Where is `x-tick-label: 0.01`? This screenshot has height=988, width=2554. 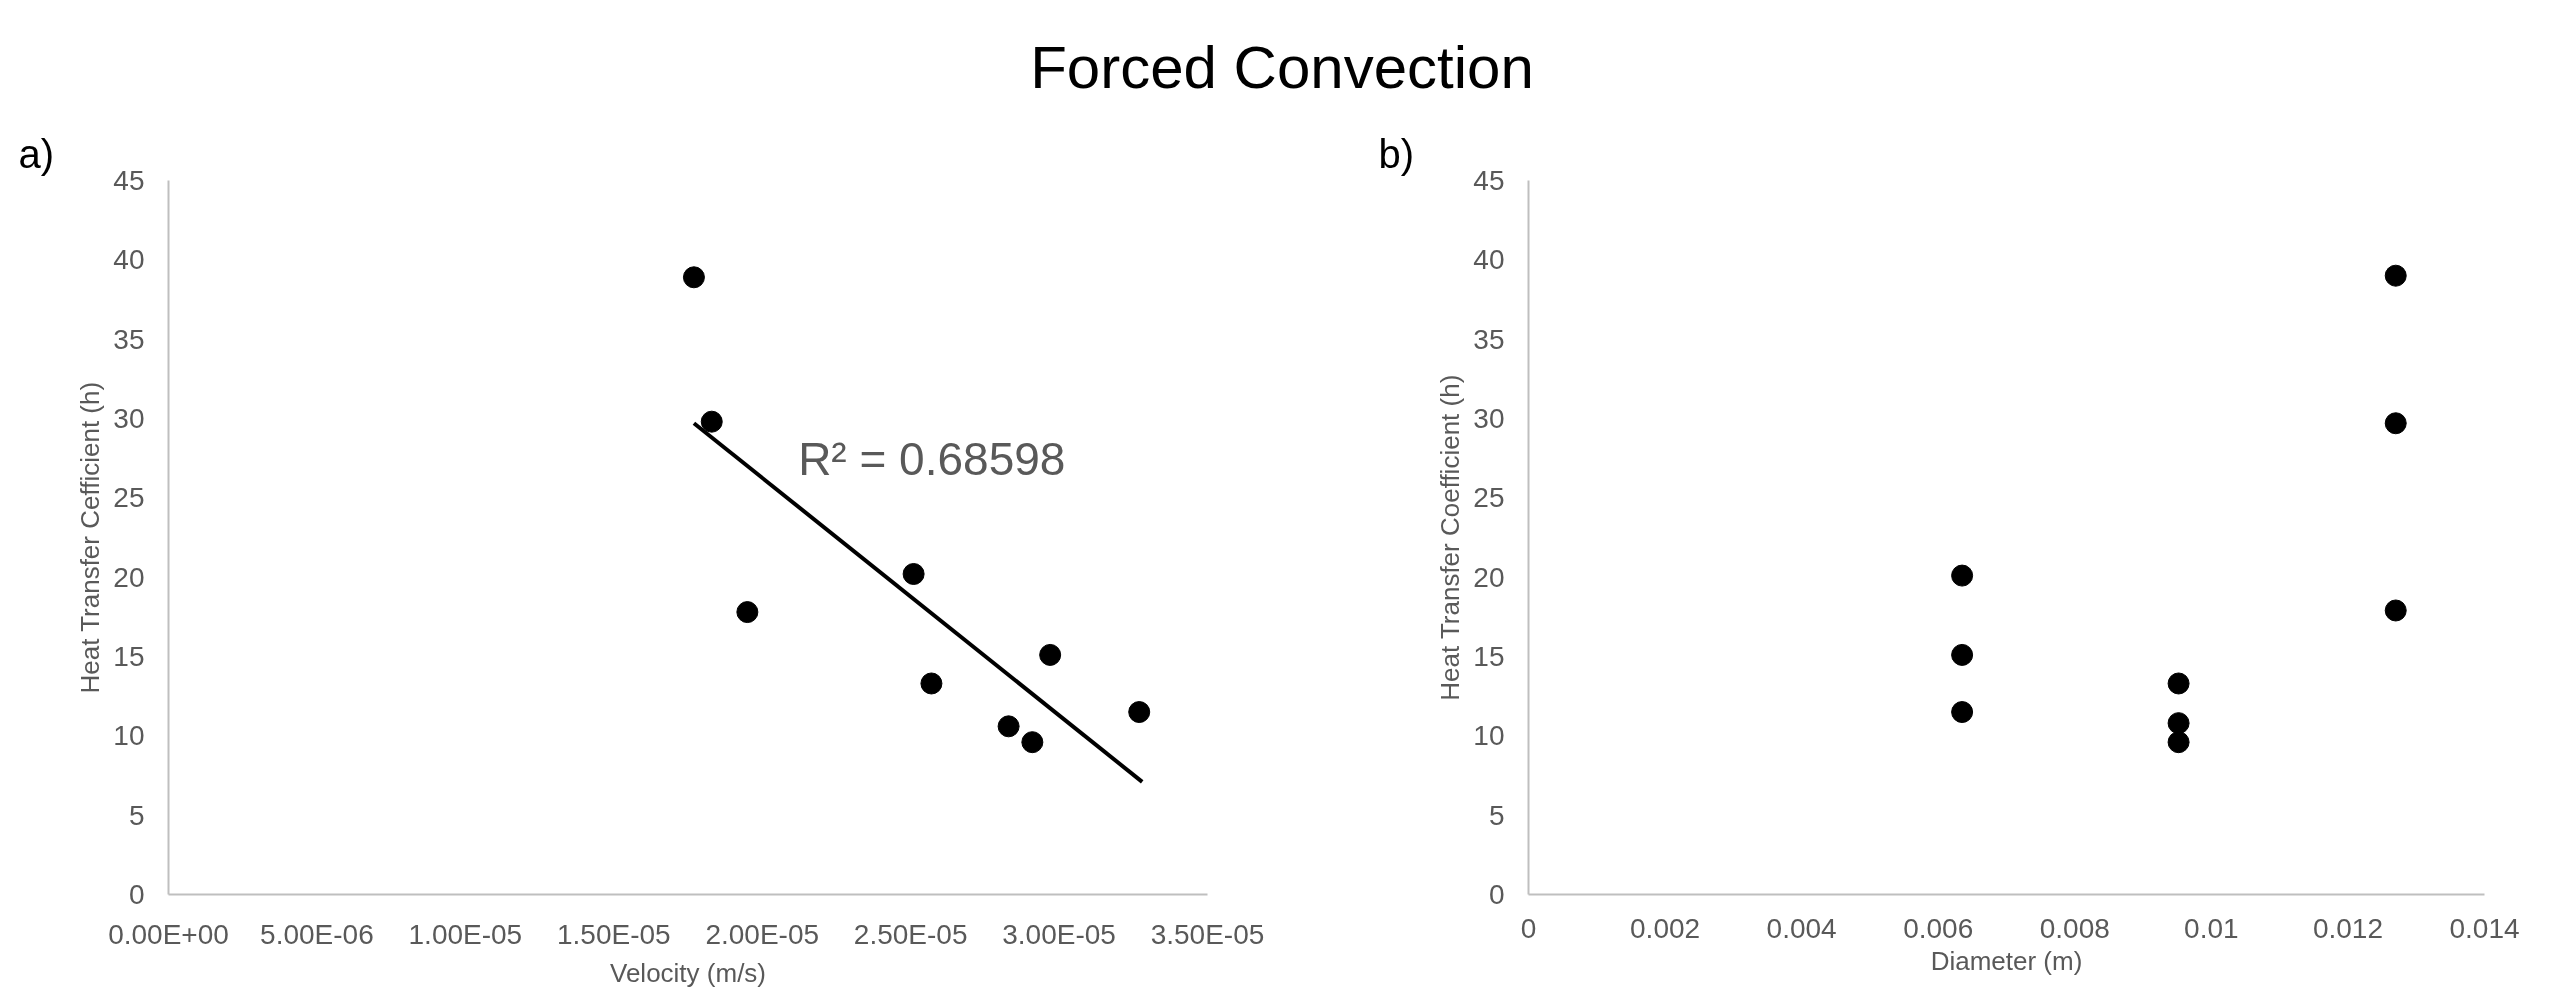 x-tick-label: 0.01 is located at coordinates (2211, 928).